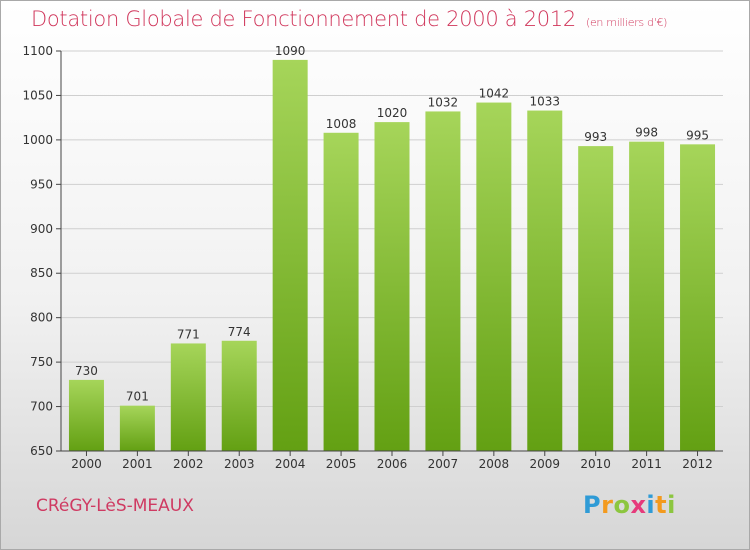  Describe the element at coordinates (661, 505) in the screenshot. I see `logo-letter: t` at that location.